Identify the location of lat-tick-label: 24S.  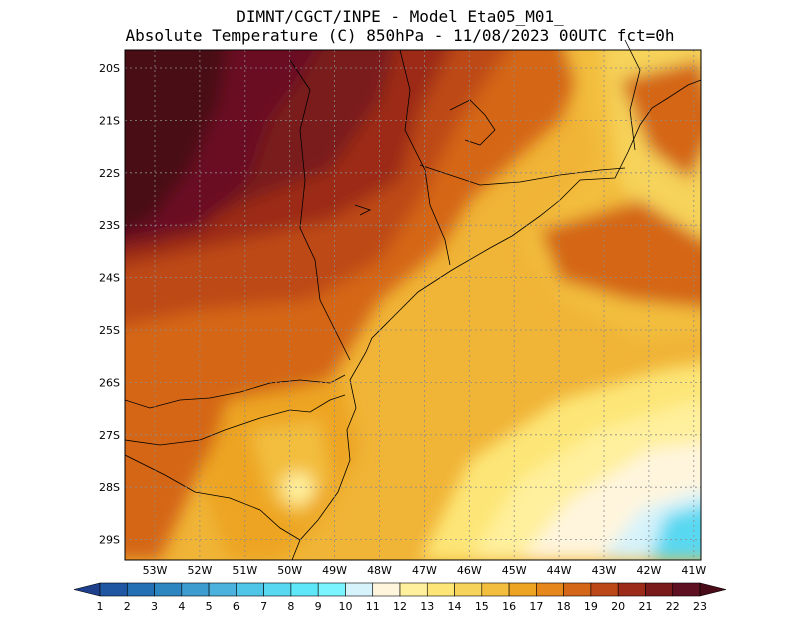
(109, 278).